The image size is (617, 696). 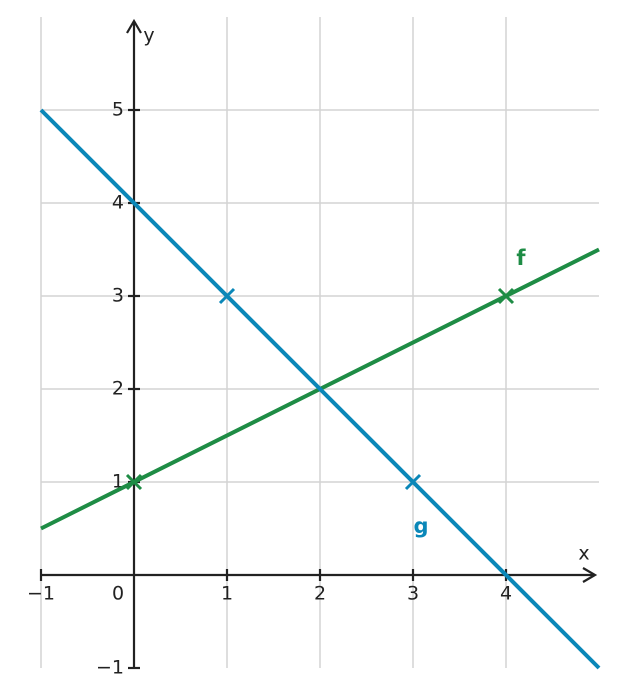 I want to click on x-tick-label: 0, so click(x=118, y=594).